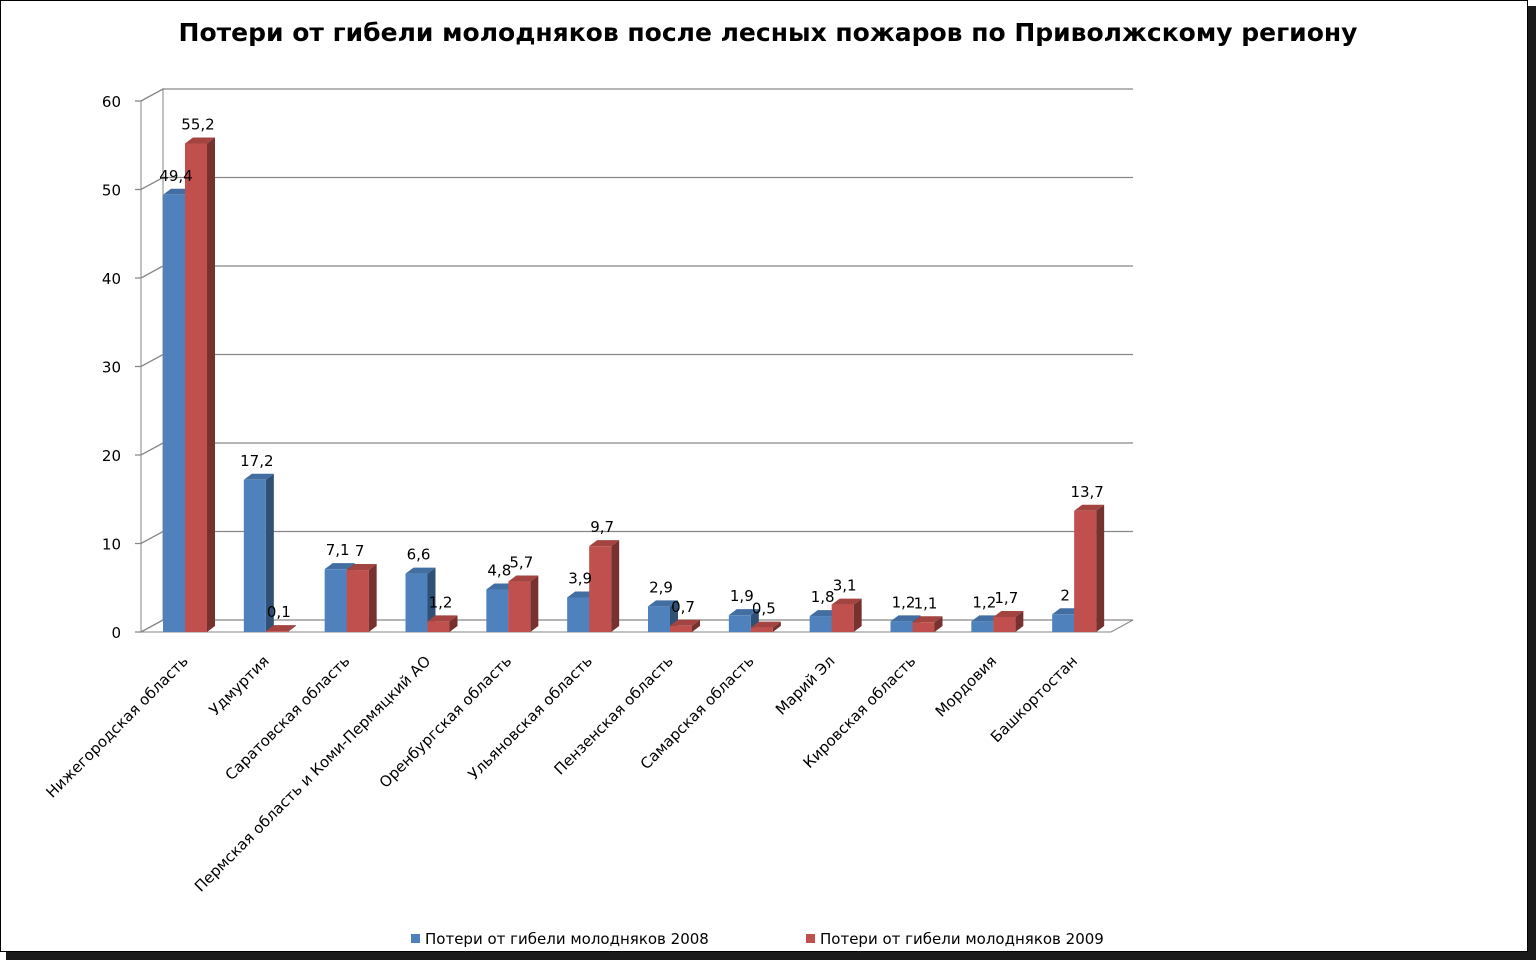 The image size is (1536, 960). I want to click on x-category-label: Марий Эл, so click(805, 685).